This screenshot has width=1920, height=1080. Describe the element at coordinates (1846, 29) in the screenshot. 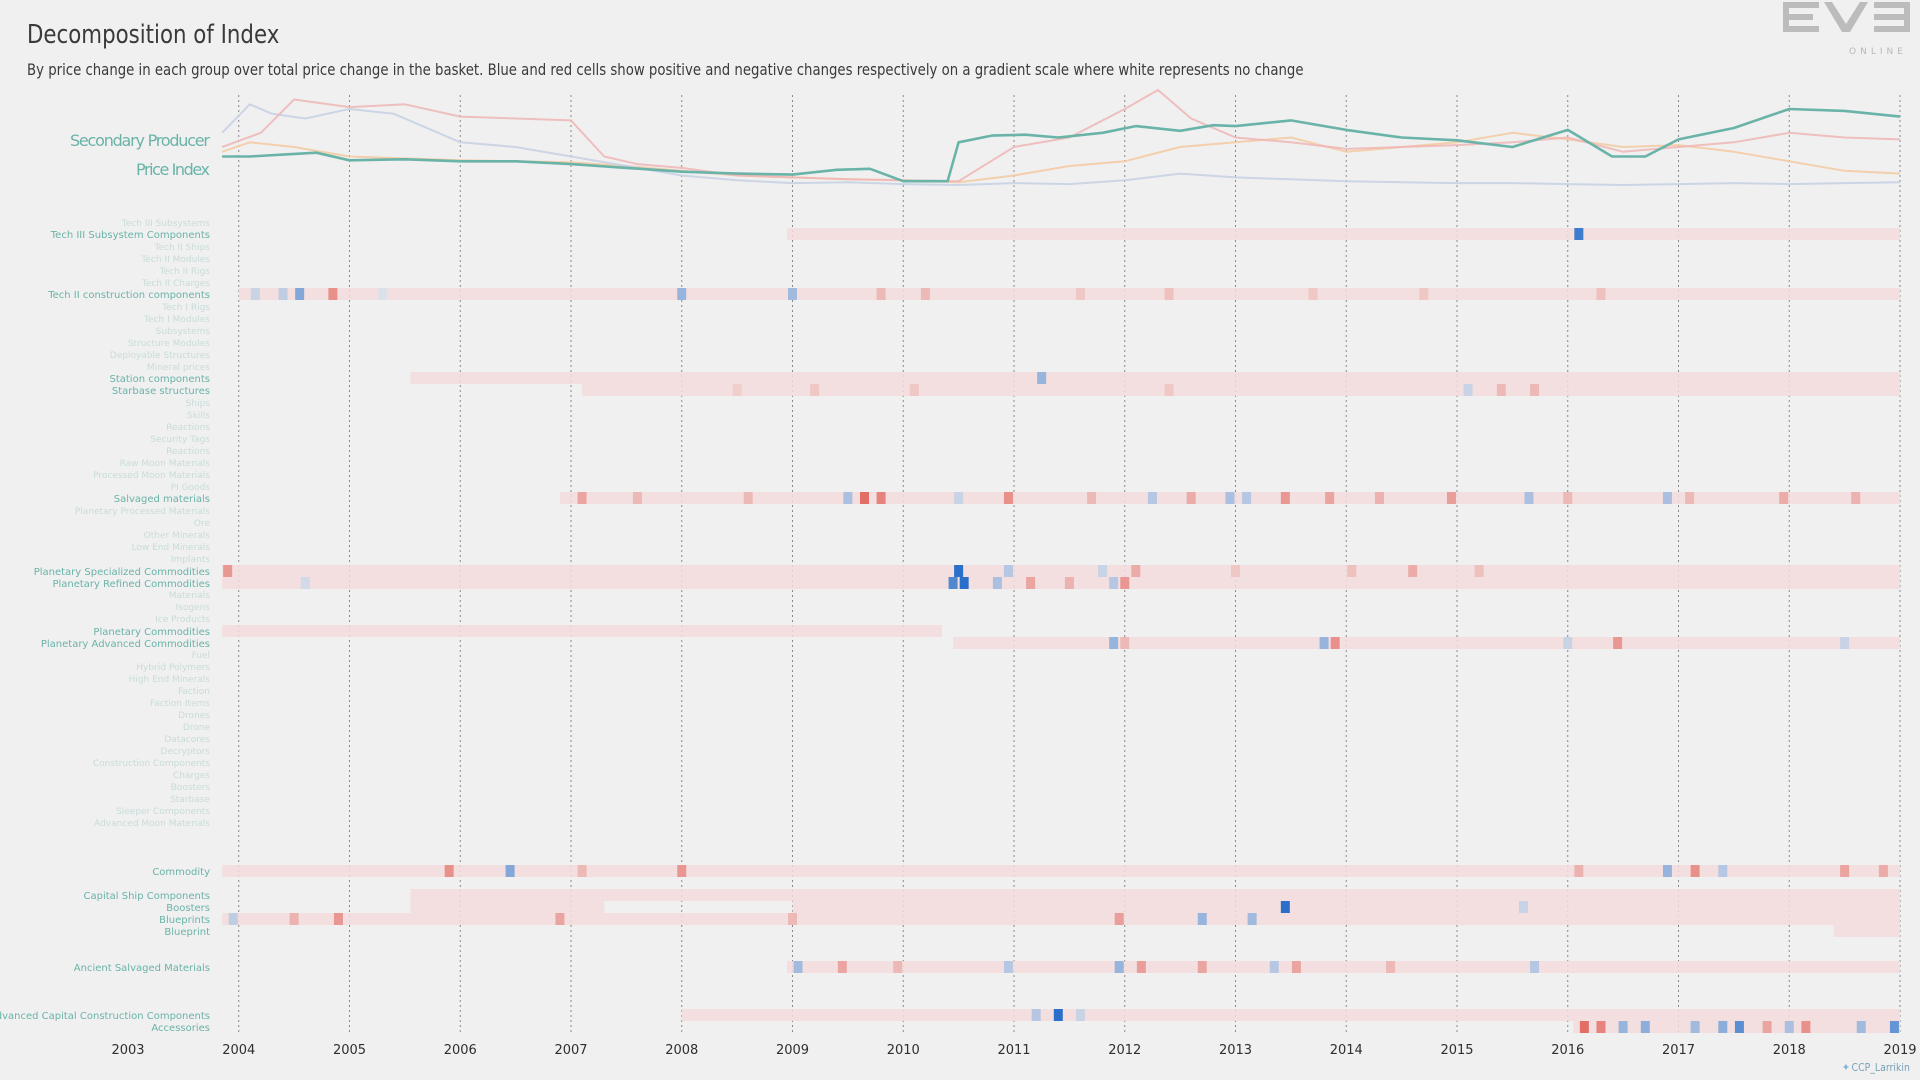

I see `eve-online-logo: ONLINE` at that location.